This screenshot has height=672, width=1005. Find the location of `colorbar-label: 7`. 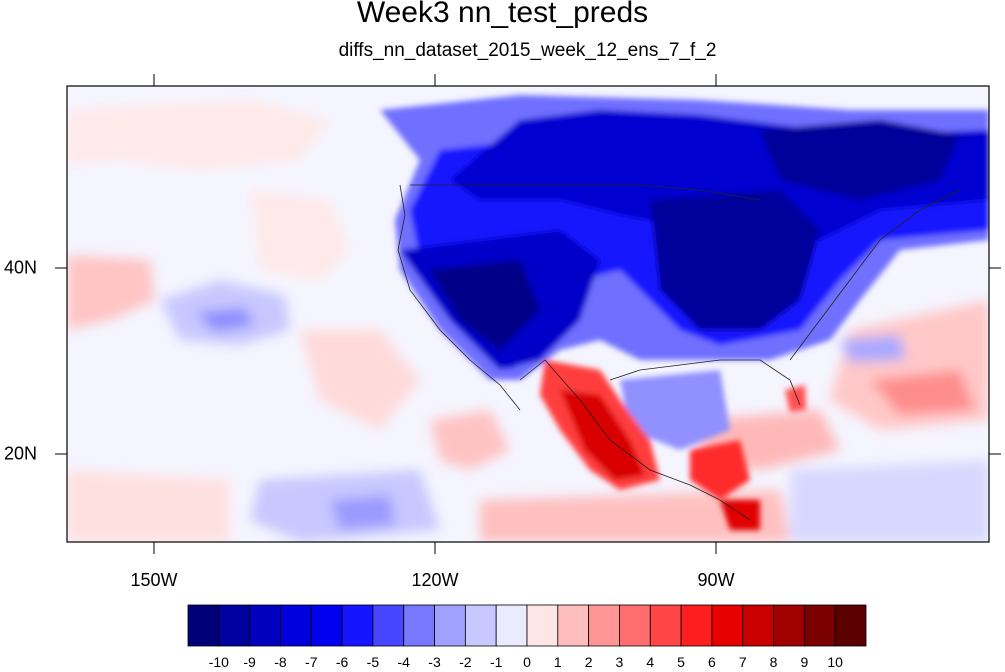

colorbar-label: 7 is located at coordinates (742, 662).